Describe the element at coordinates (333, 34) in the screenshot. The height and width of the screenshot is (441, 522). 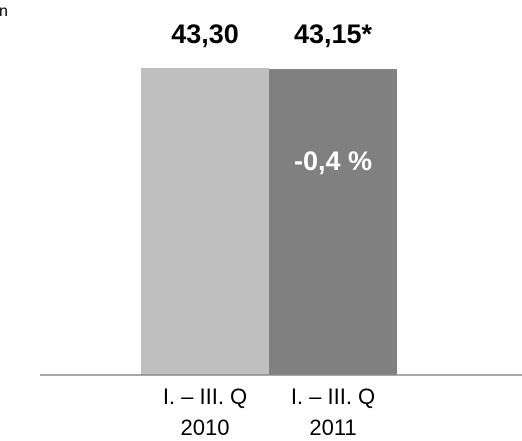
I see `value-label-2: 43,15*` at that location.